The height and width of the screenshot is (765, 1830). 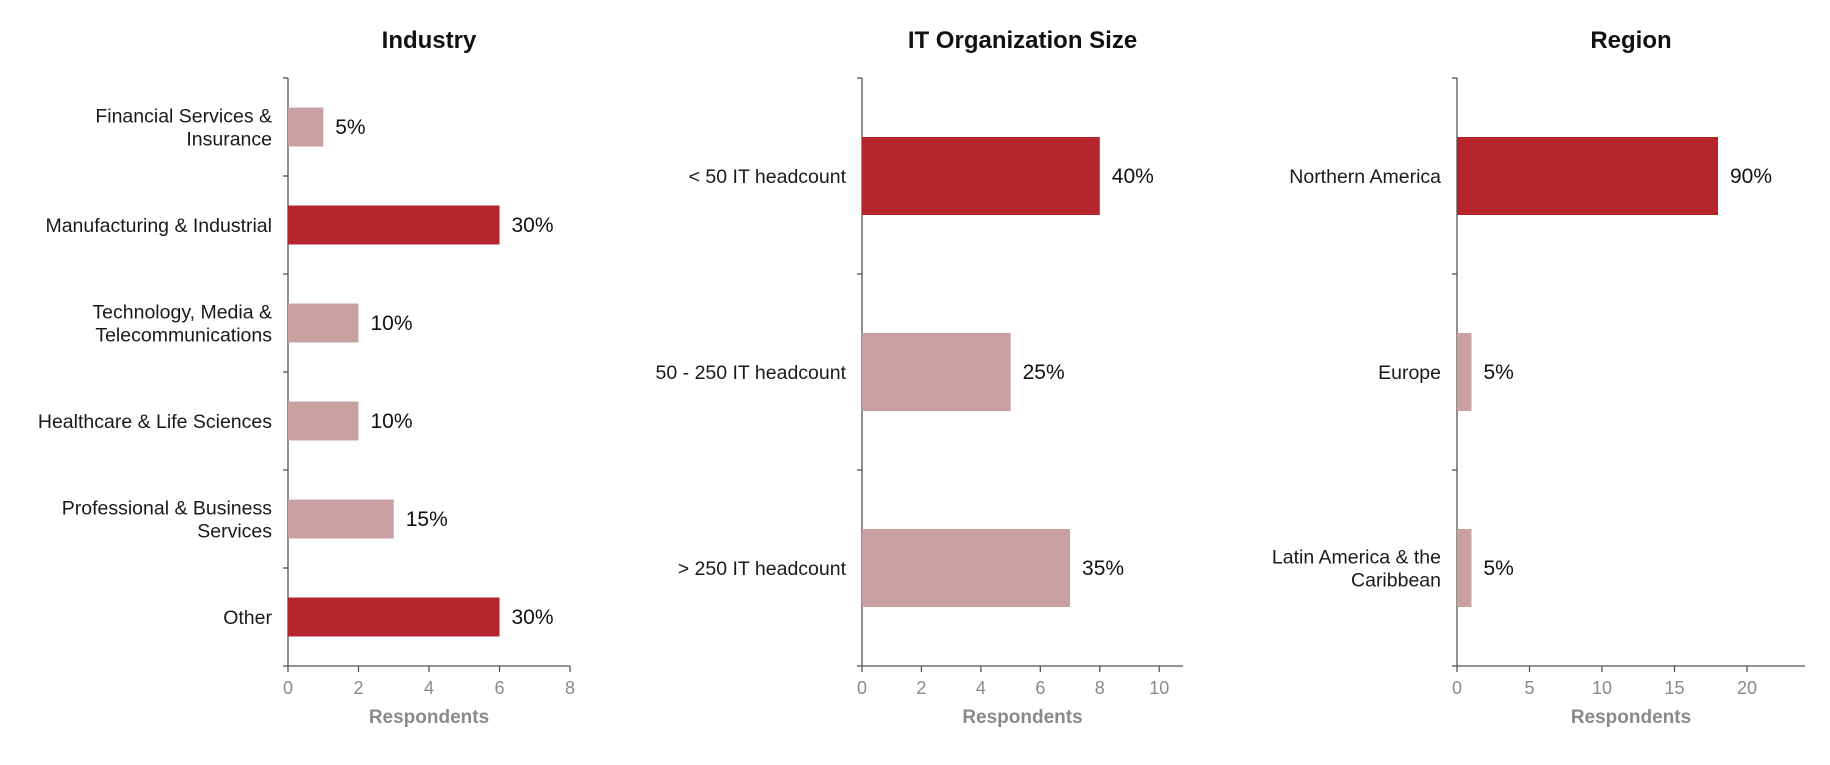 I want to click on x-tick-label: 5, so click(x=1529, y=688).